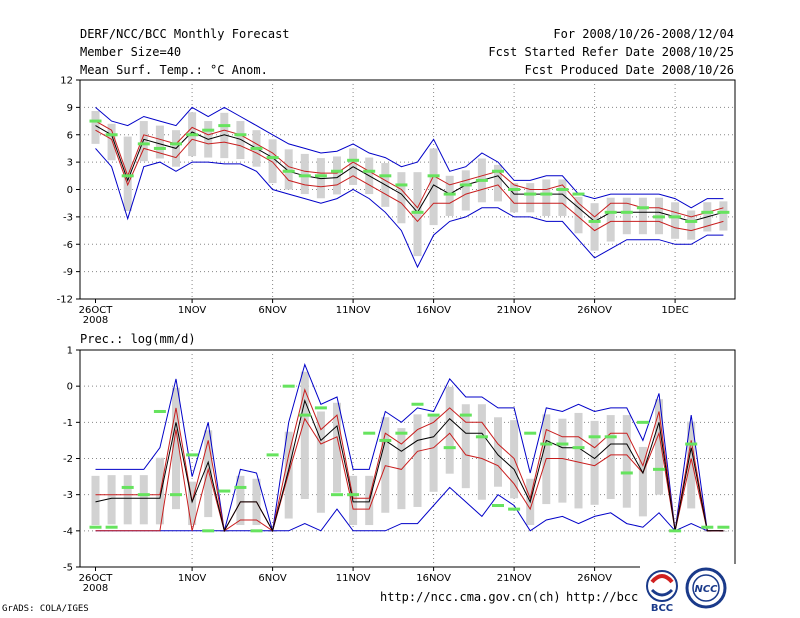 Image resolution: width=800 pixels, height=618 pixels. What do you see at coordinates (70, 190) in the screenshot?
I see `temp-y-tick-label: 0` at bounding box center [70, 190].